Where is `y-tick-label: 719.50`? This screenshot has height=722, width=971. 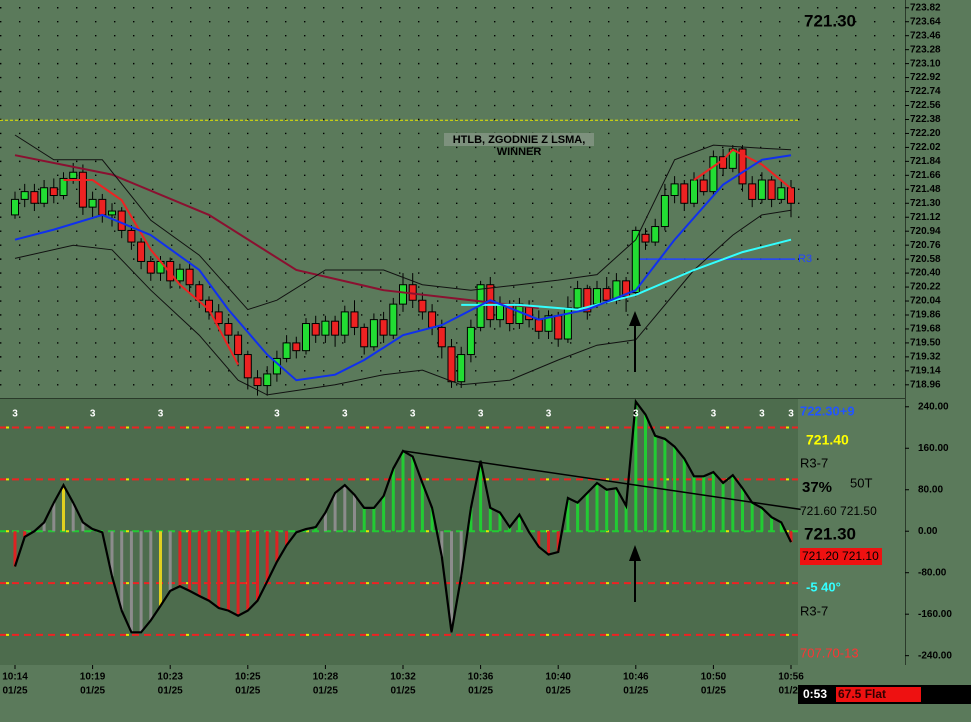
y-tick-label: 719.50 is located at coordinates (925, 343).